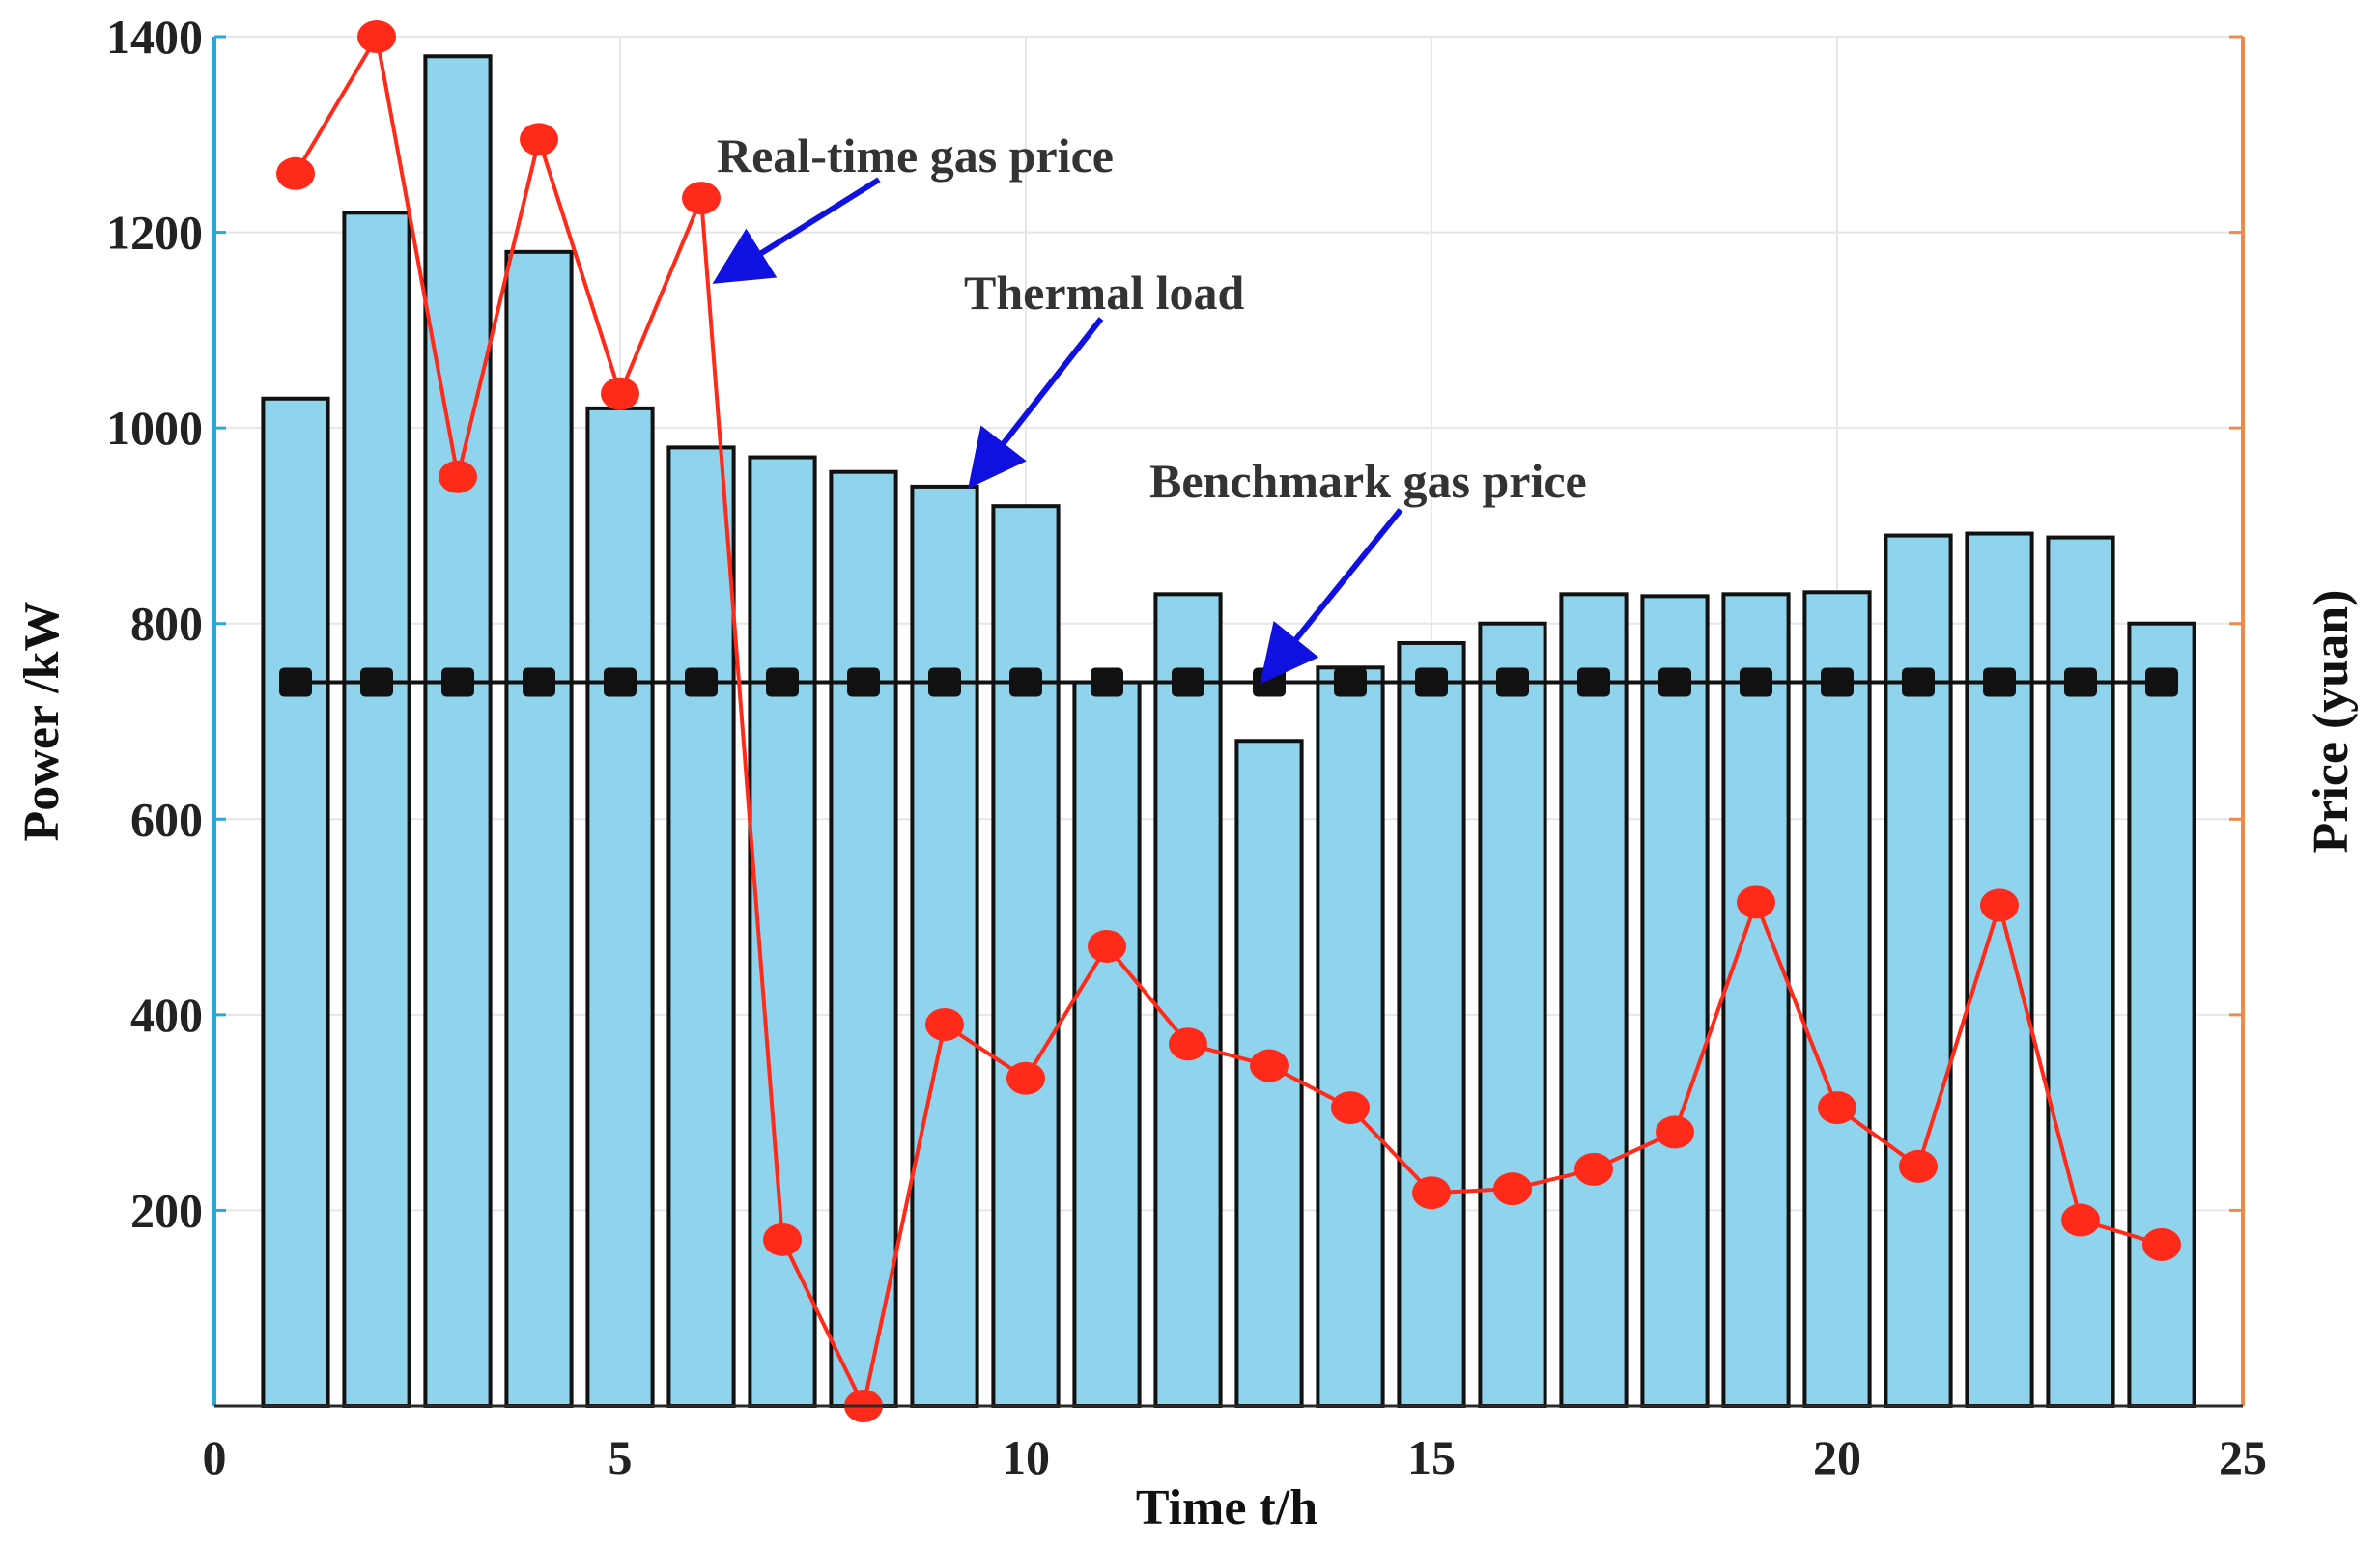  What do you see at coordinates (155, 428) in the screenshot?
I see `y-tick-label-1000: 1000` at bounding box center [155, 428].